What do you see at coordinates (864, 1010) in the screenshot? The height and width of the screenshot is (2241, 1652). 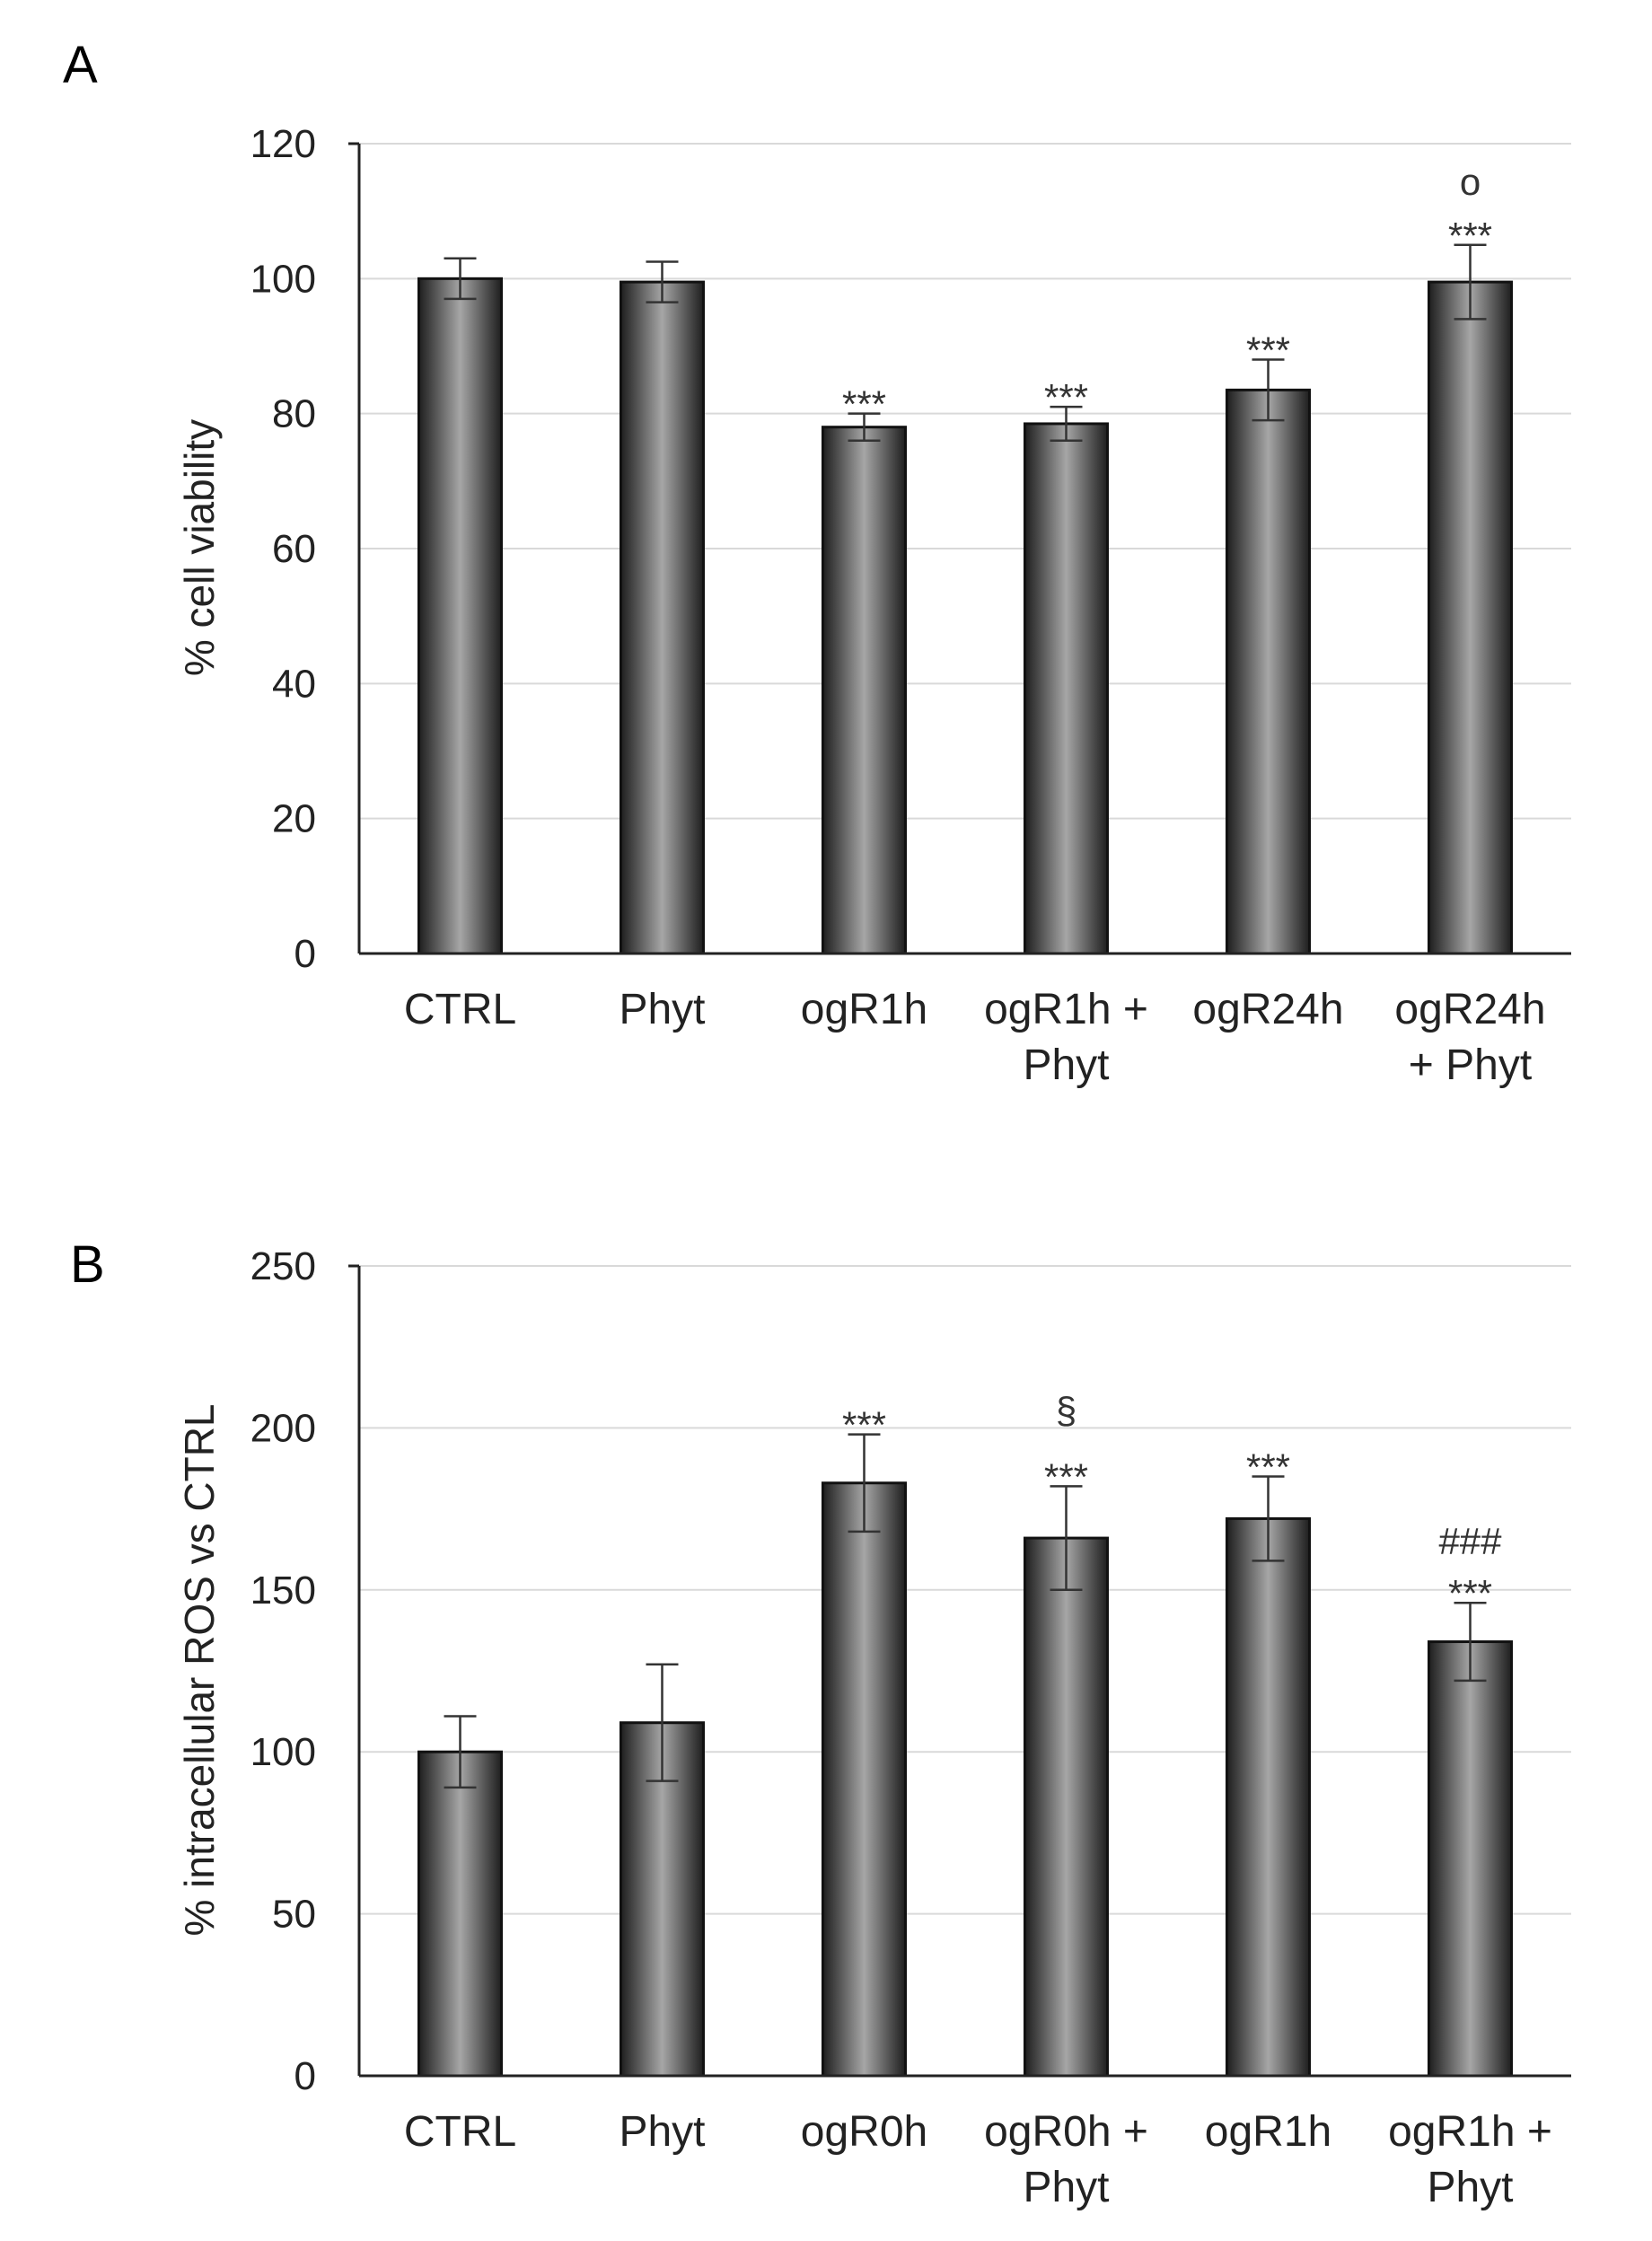 I see `panel-a-x-category-label: ogR1h` at bounding box center [864, 1010].